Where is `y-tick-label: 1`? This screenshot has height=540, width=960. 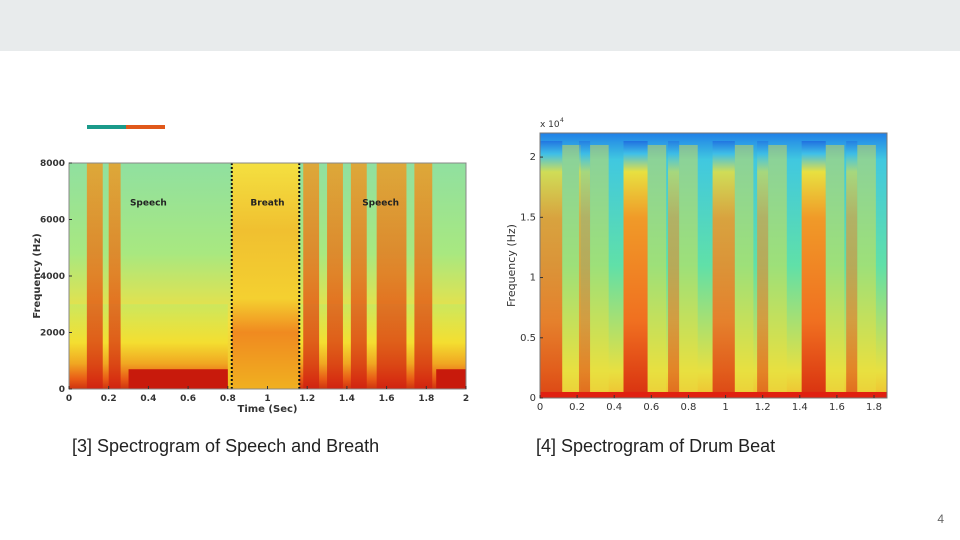
y-tick-label: 1 is located at coordinates (533, 278).